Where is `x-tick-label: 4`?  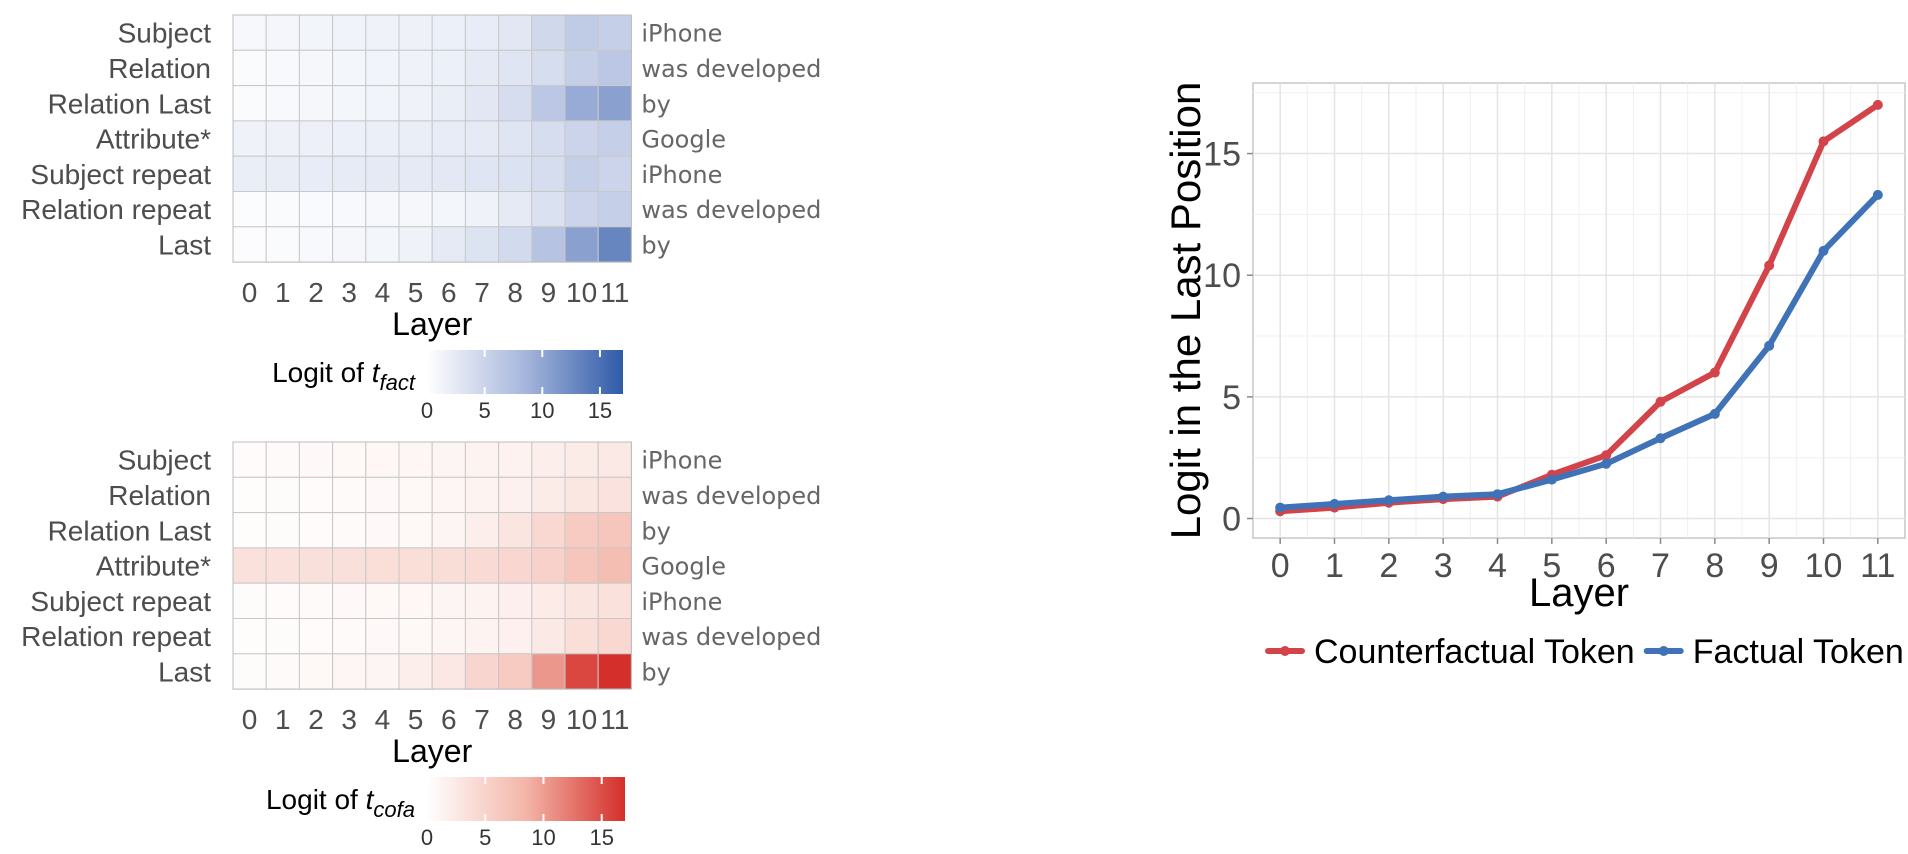
x-tick-label: 4 is located at coordinates (1497, 566).